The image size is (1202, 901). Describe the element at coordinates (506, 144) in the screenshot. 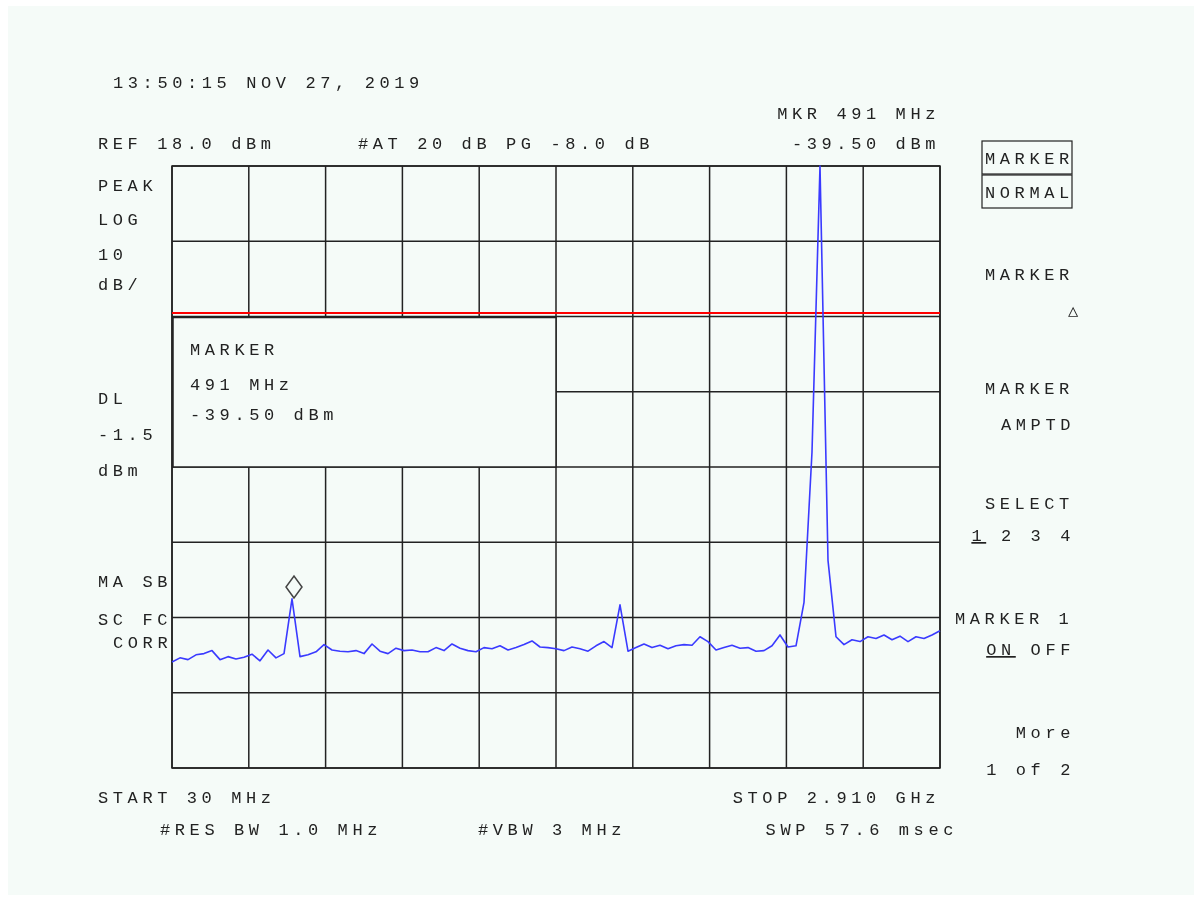

I see `text: #AT 20 dB PG -8.0 dB` at that location.